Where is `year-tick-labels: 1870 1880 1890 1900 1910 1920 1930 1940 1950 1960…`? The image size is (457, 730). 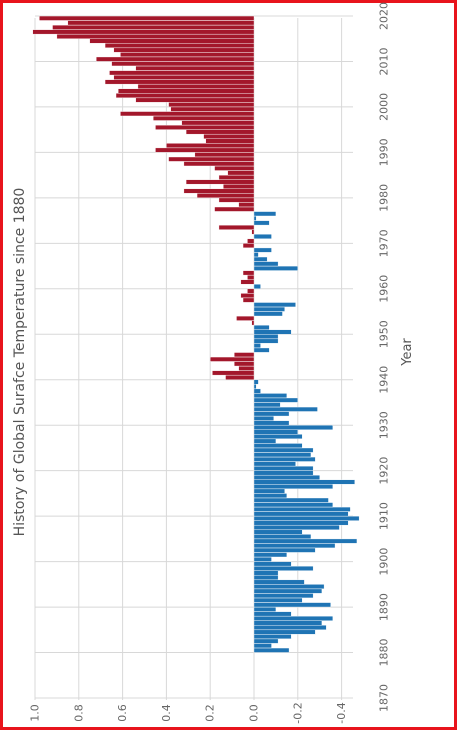
year-tick-labels: 1870 1880 1890 1900 1910 1920 1930 1940 1950 1960… is located at coordinates (384, 357).